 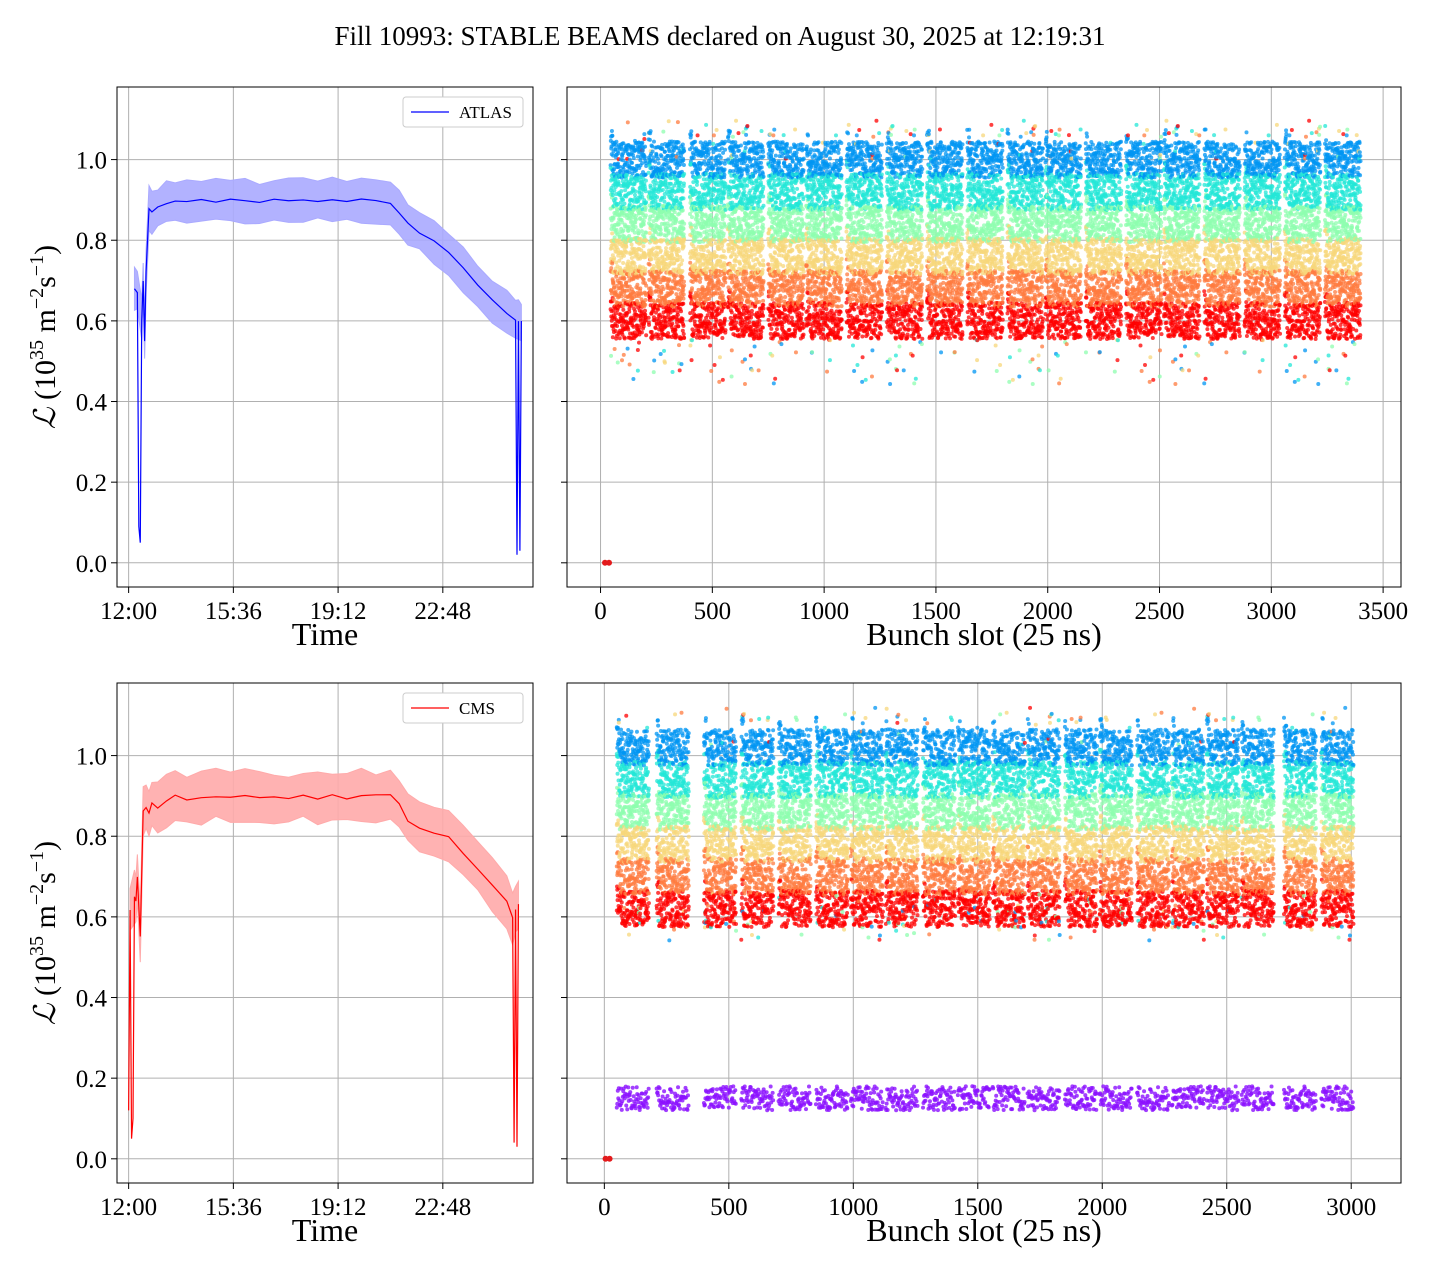 What do you see at coordinates (45, 417) in the screenshot?
I see `y-label-part: ℒ` at bounding box center [45, 417].